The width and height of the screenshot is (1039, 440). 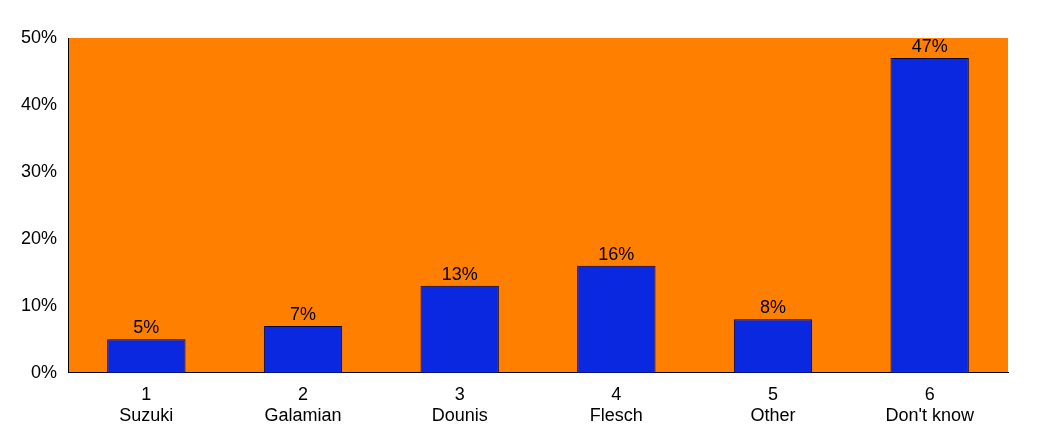 I want to click on data-label: 7%, so click(x=303, y=313).